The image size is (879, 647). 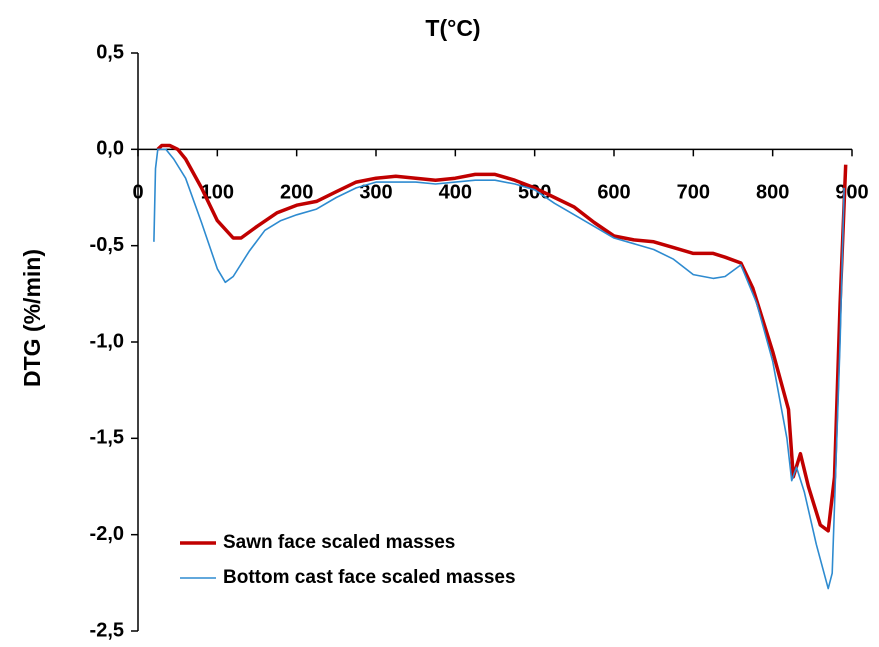 I want to click on x-tick-label: 300, so click(x=375, y=193).